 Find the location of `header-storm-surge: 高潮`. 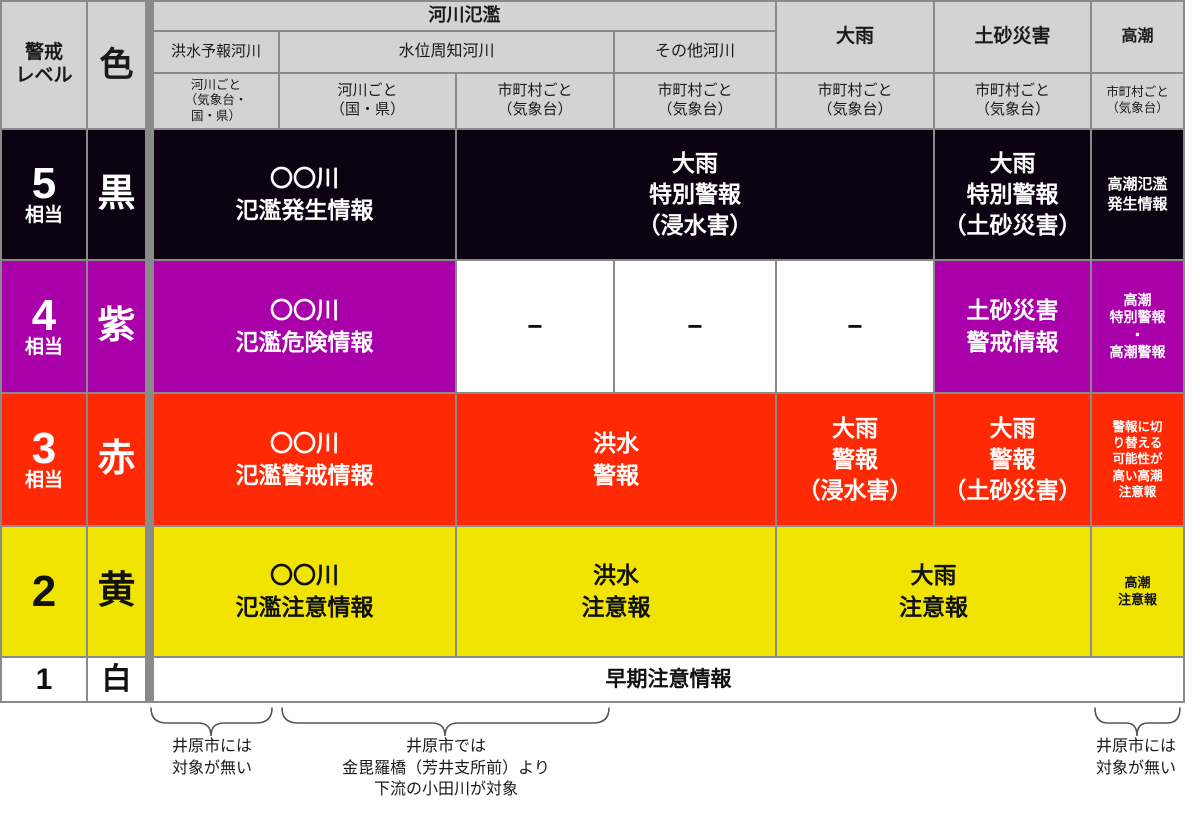

header-storm-surge: 高潮 is located at coordinates (1137, 37).